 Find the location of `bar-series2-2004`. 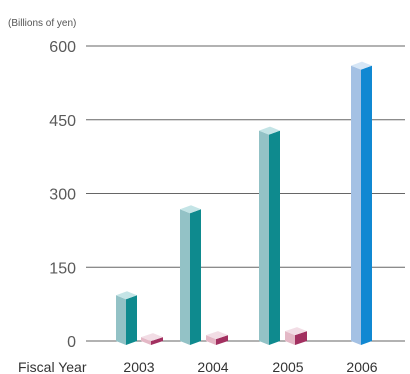

bar-series2-2004 is located at coordinates (217, 338).